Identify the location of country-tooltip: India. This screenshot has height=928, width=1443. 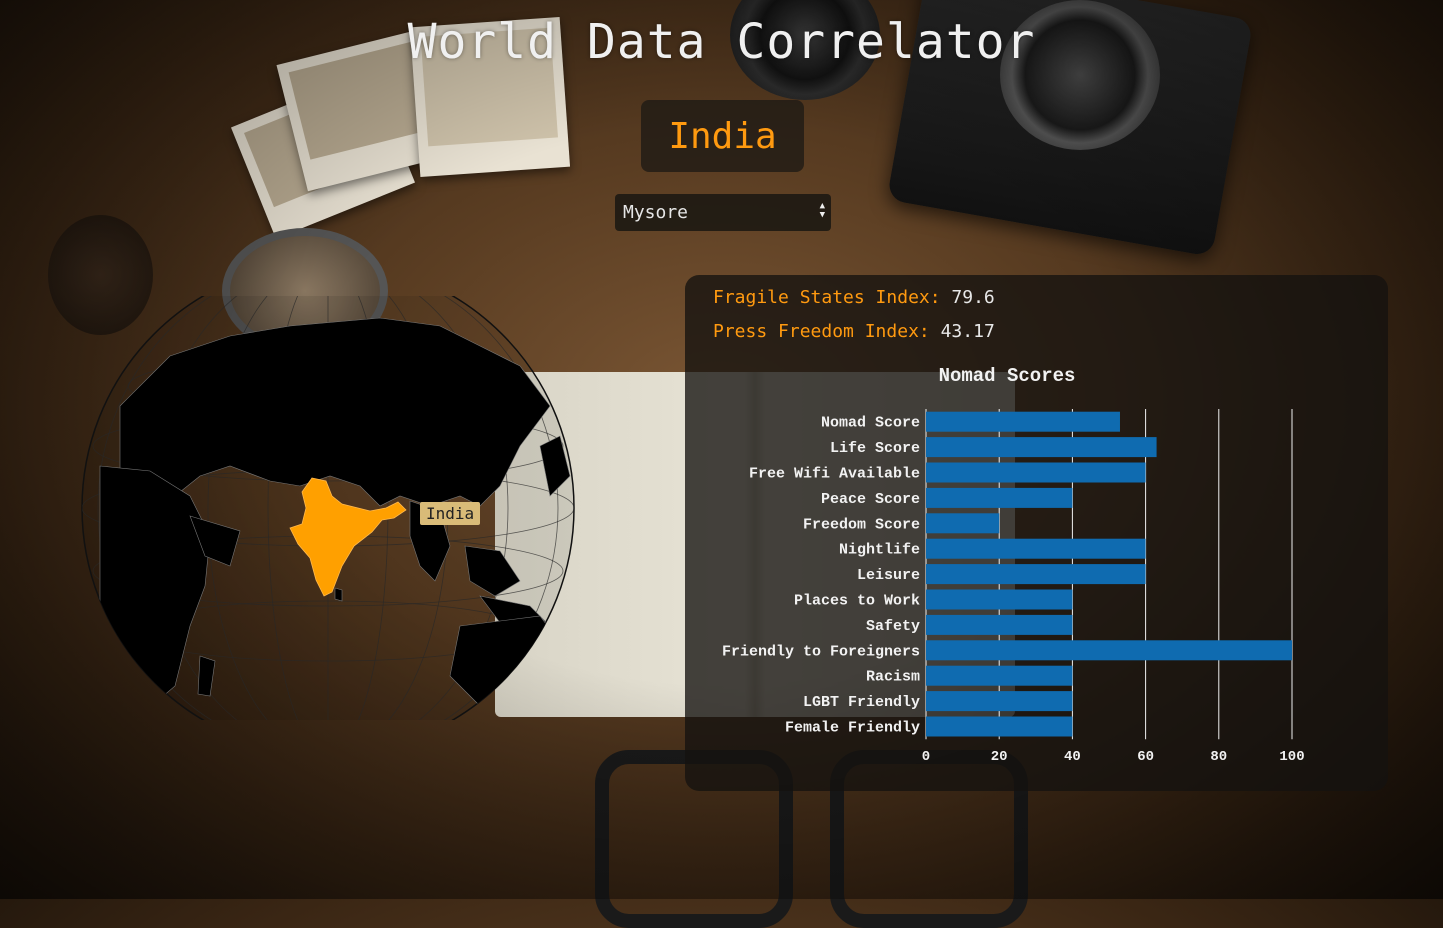
(450, 513).